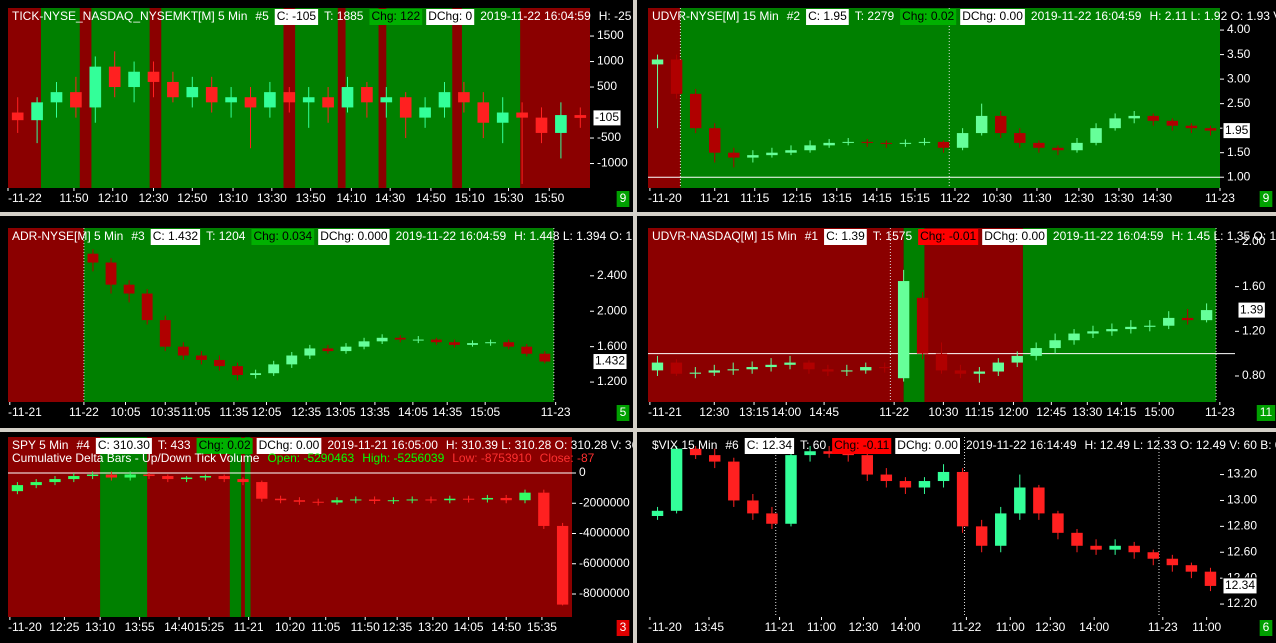 The height and width of the screenshot is (643, 1276). What do you see at coordinates (165, 412) in the screenshot?
I see `x-tick-label: 10:35` at bounding box center [165, 412].